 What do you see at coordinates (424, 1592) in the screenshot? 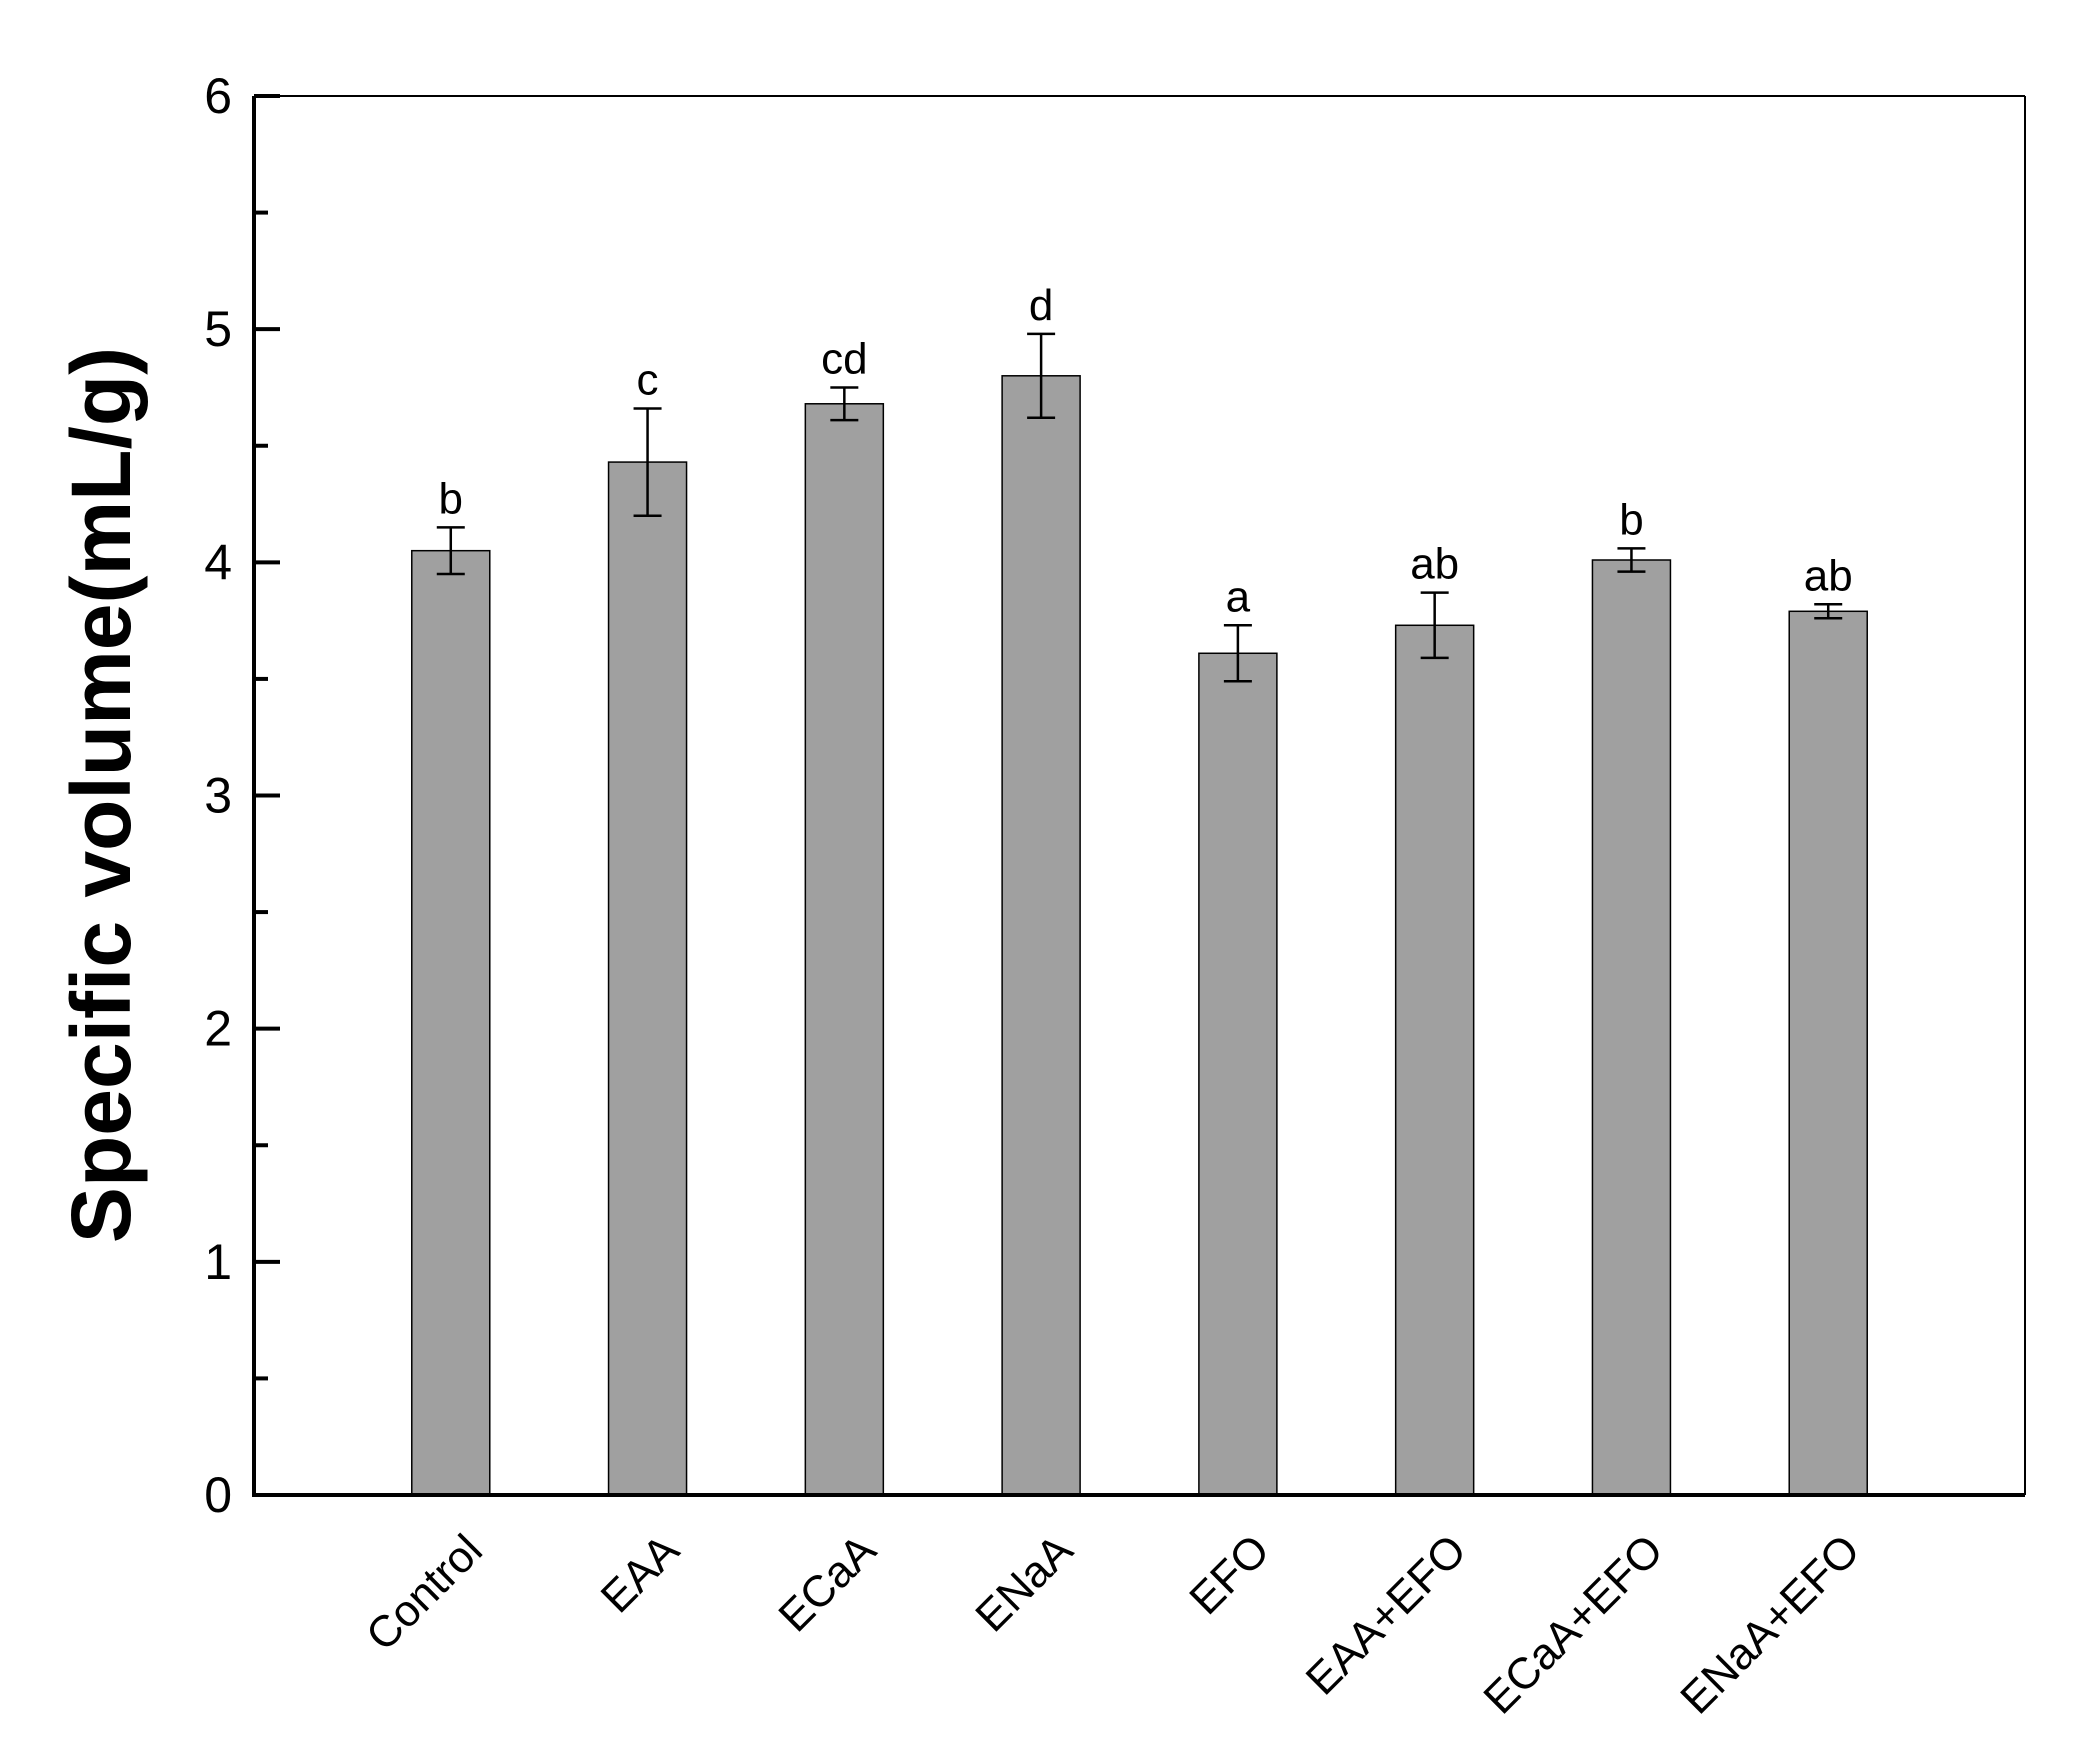
I see `x-tick-label: Control` at bounding box center [424, 1592].